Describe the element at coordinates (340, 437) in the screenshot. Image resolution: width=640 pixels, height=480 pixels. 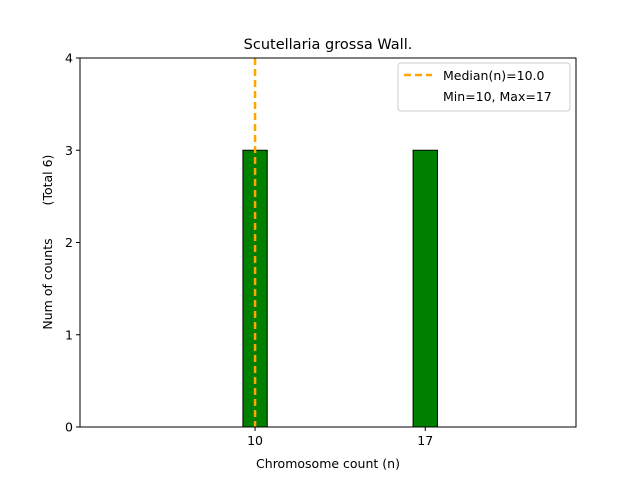
I see `x-axis: 10 17` at that location.